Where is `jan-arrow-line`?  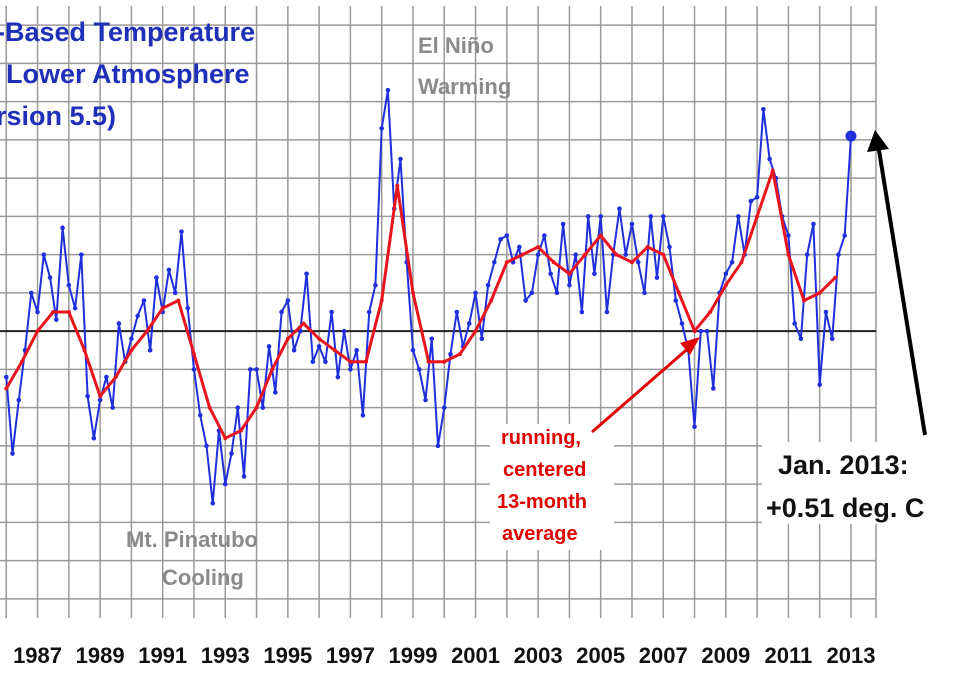
jan-arrow-line is located at coordinates (901, 289).